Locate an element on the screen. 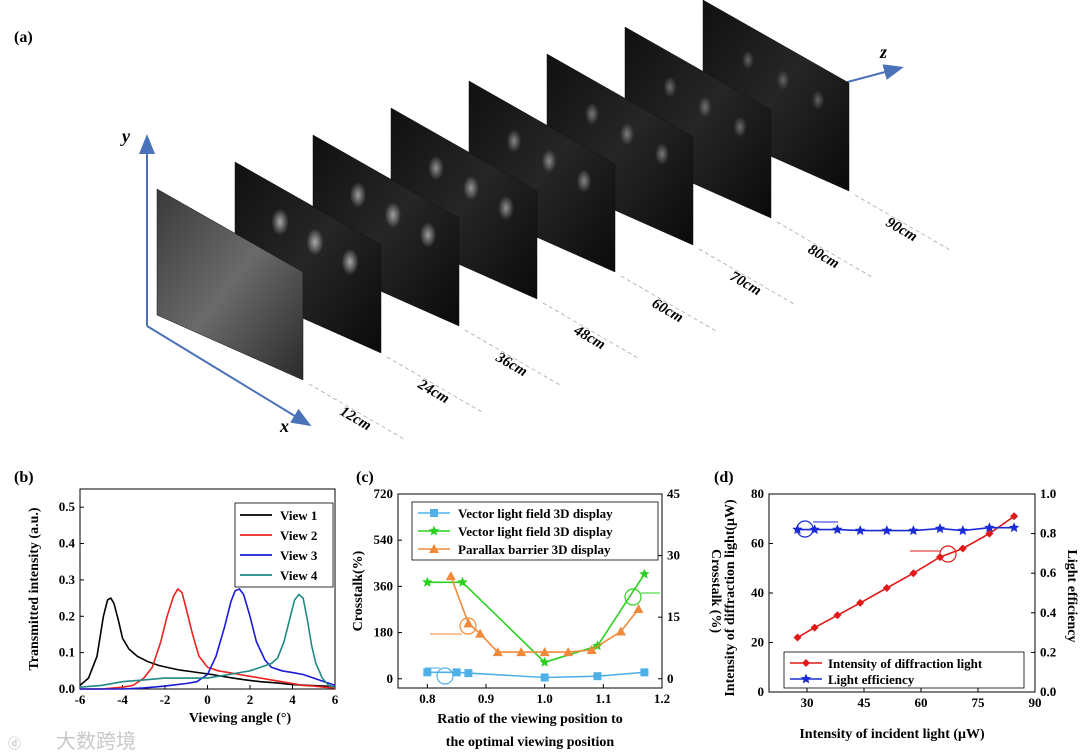 Image resolution: width=1080 pixels, height=756 pixels. y-tick-label: 80 is located at coordinates (757, 493).